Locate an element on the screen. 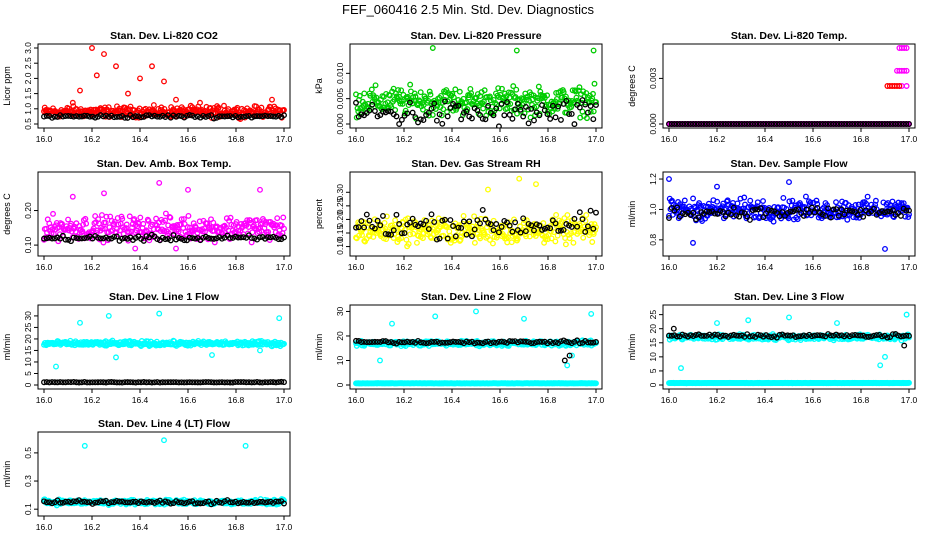 The height and width of the screenshot is (540, 936). y-tick-label: 10 is located at coordinates (653, 357).